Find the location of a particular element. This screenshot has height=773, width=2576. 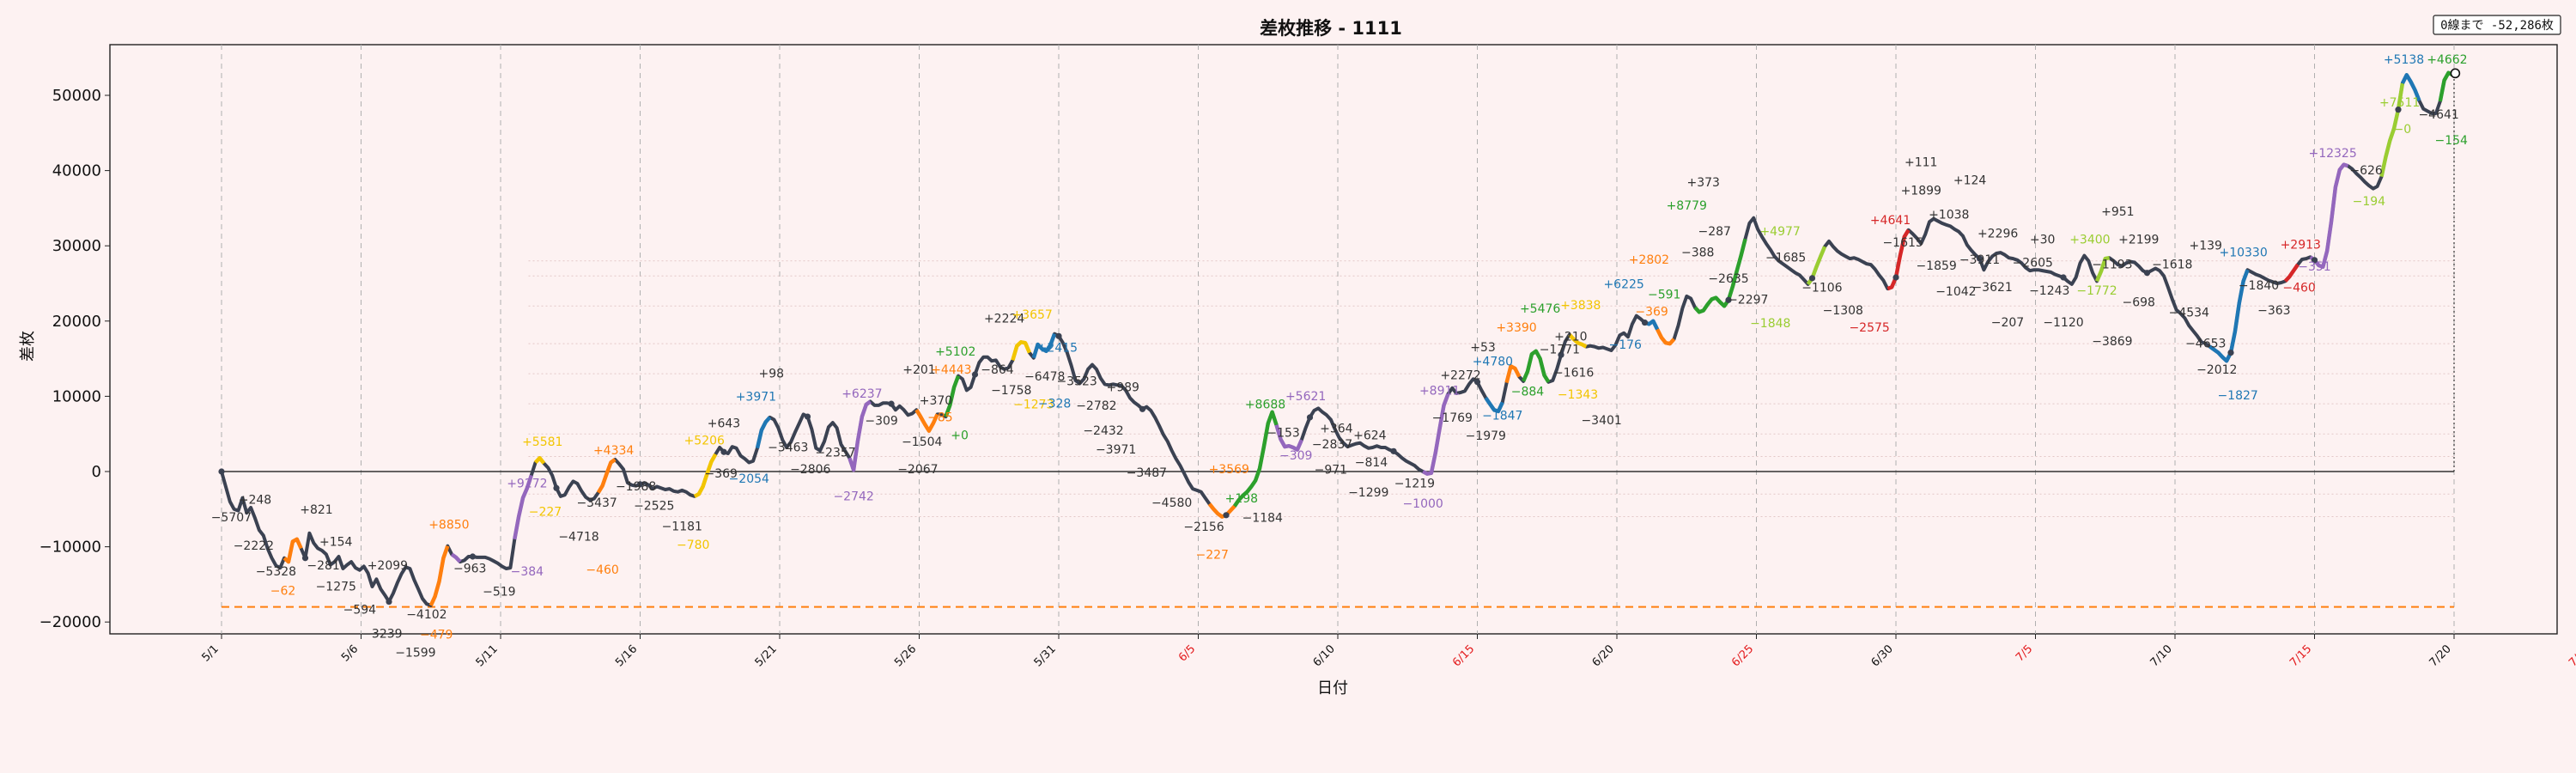

x-tick-label: 5/26 is located at coordinates (906, 655).